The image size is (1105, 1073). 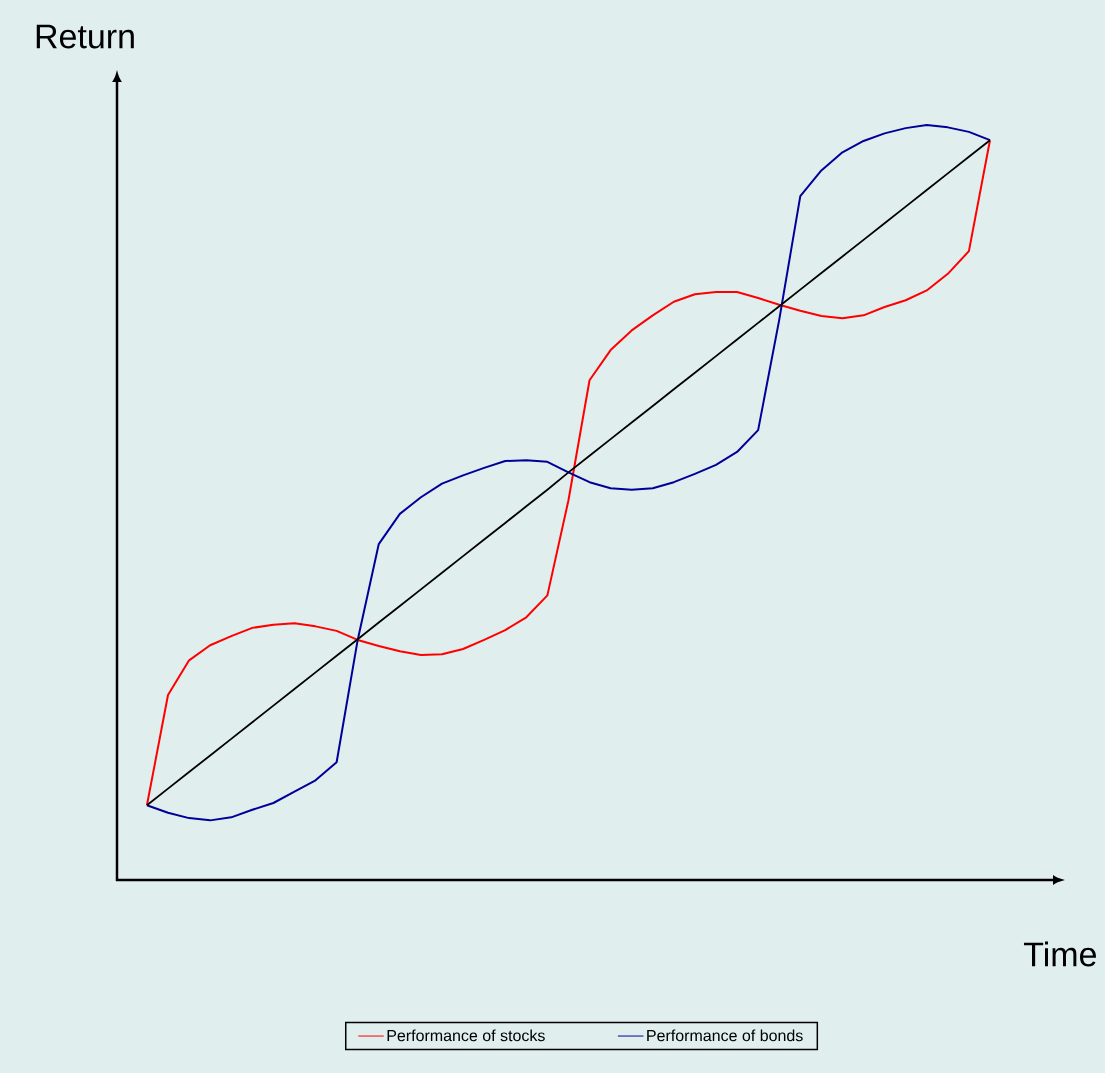 What do you see at coordinates (85, 36) in the screenshot?
I see `y-axis-title: Return` at bounding box center [85, 36].